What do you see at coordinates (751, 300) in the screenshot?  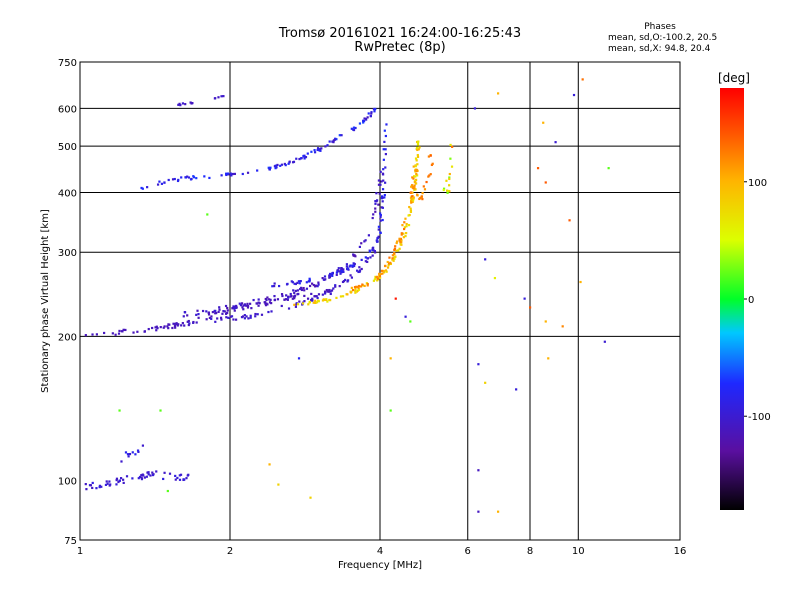 I see `colorbar-tick-label: 0` at bounding box center [751, 300].